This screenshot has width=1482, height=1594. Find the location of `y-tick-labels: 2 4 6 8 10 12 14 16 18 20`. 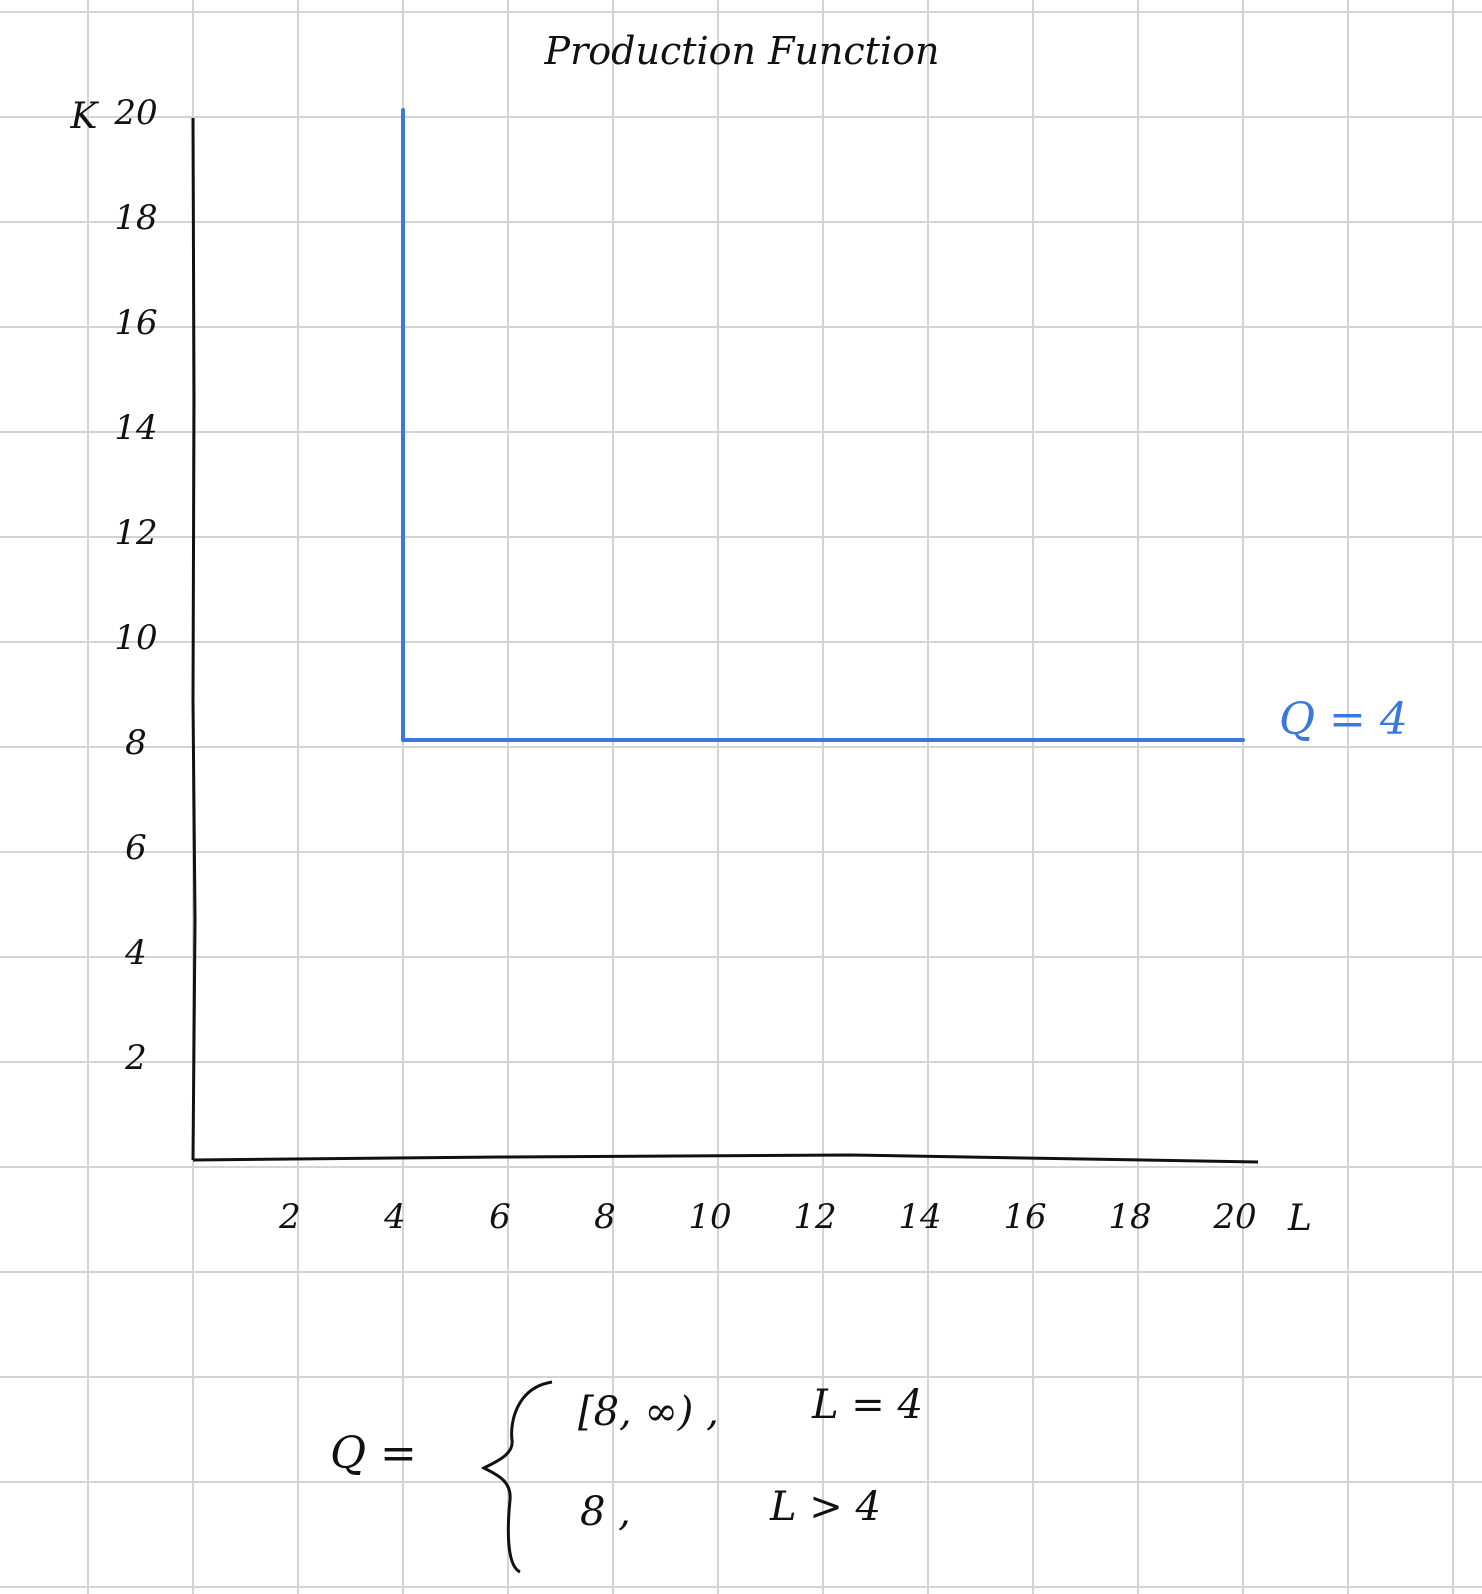

y-tick-labels: 2 4 6 8 10 12 14 16 18 20 is located at coordinates (135, 585).